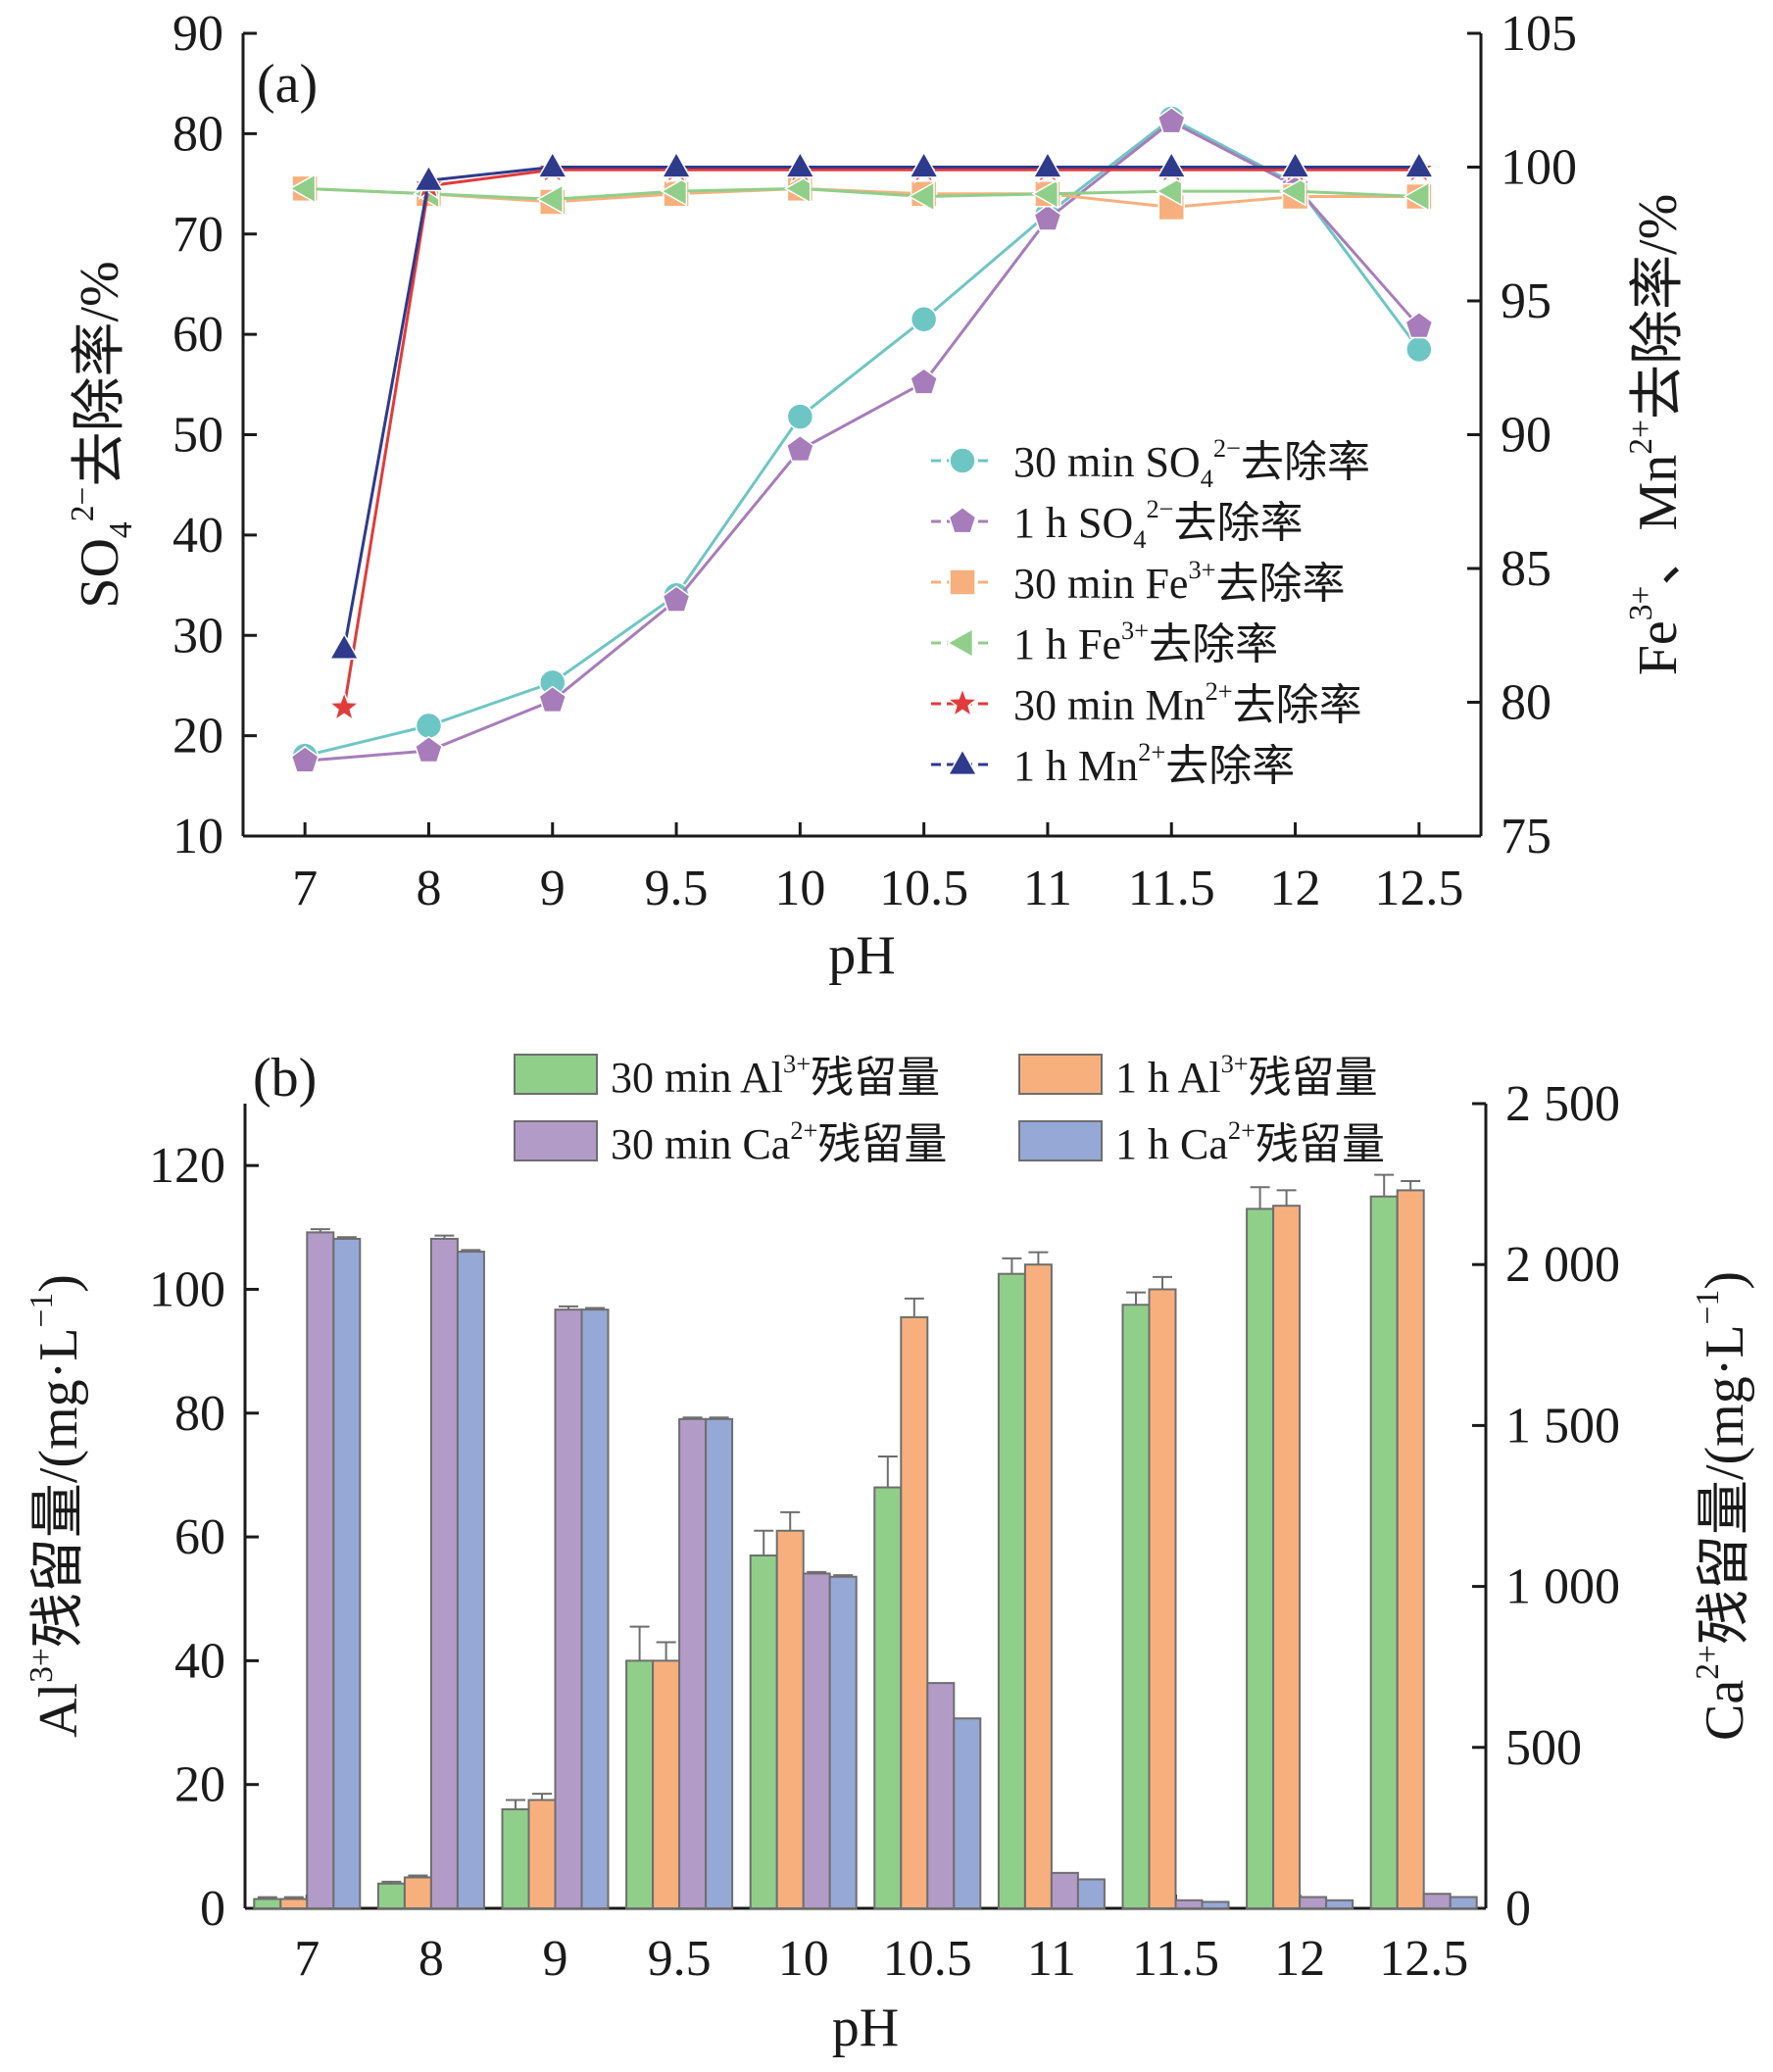 This screenshot has width=1773, height=2072. Describe the element at coordinates (102, 434) in the screenshot. I see `a-left-axis-title: SO42−去除率/%` at that location.